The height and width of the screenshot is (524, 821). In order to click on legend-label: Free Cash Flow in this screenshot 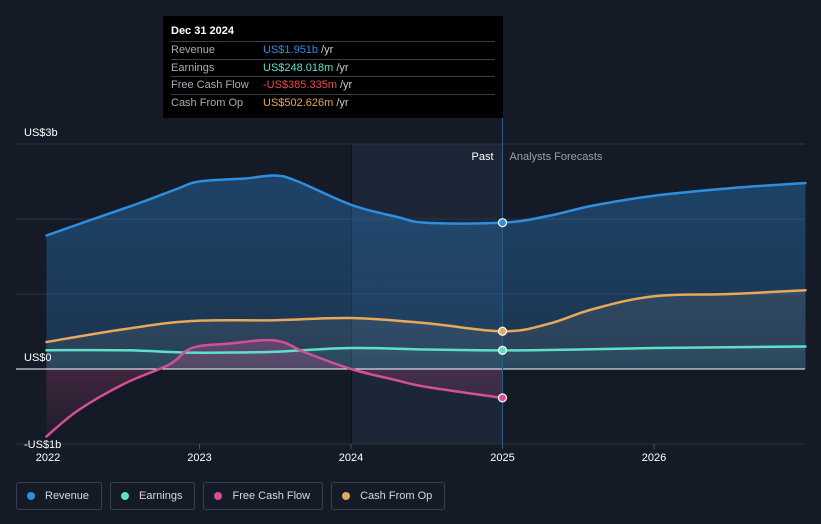, I will do `click(271, 496)`.